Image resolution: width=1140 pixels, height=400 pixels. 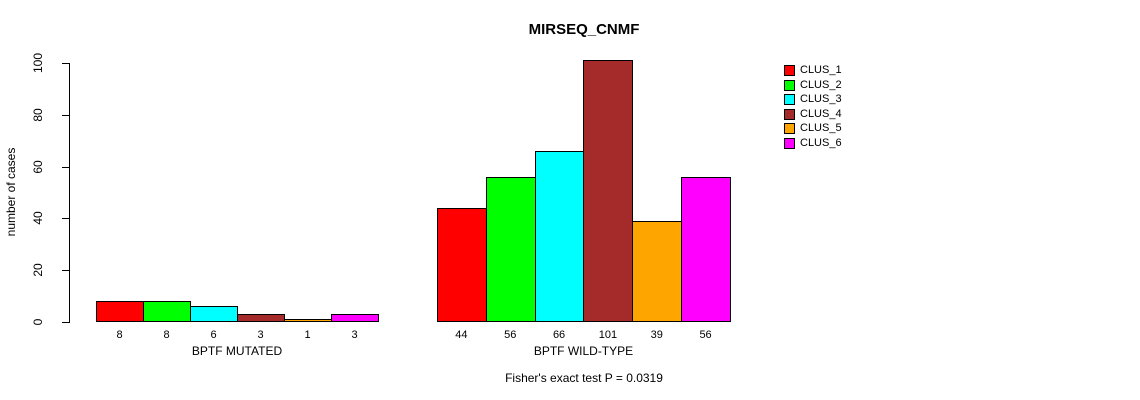 What do you see at coordinates (559, 236) in the screenshot?
I see `bar-clus_3-bptf-wild-type` at bounding box center [559, 236].